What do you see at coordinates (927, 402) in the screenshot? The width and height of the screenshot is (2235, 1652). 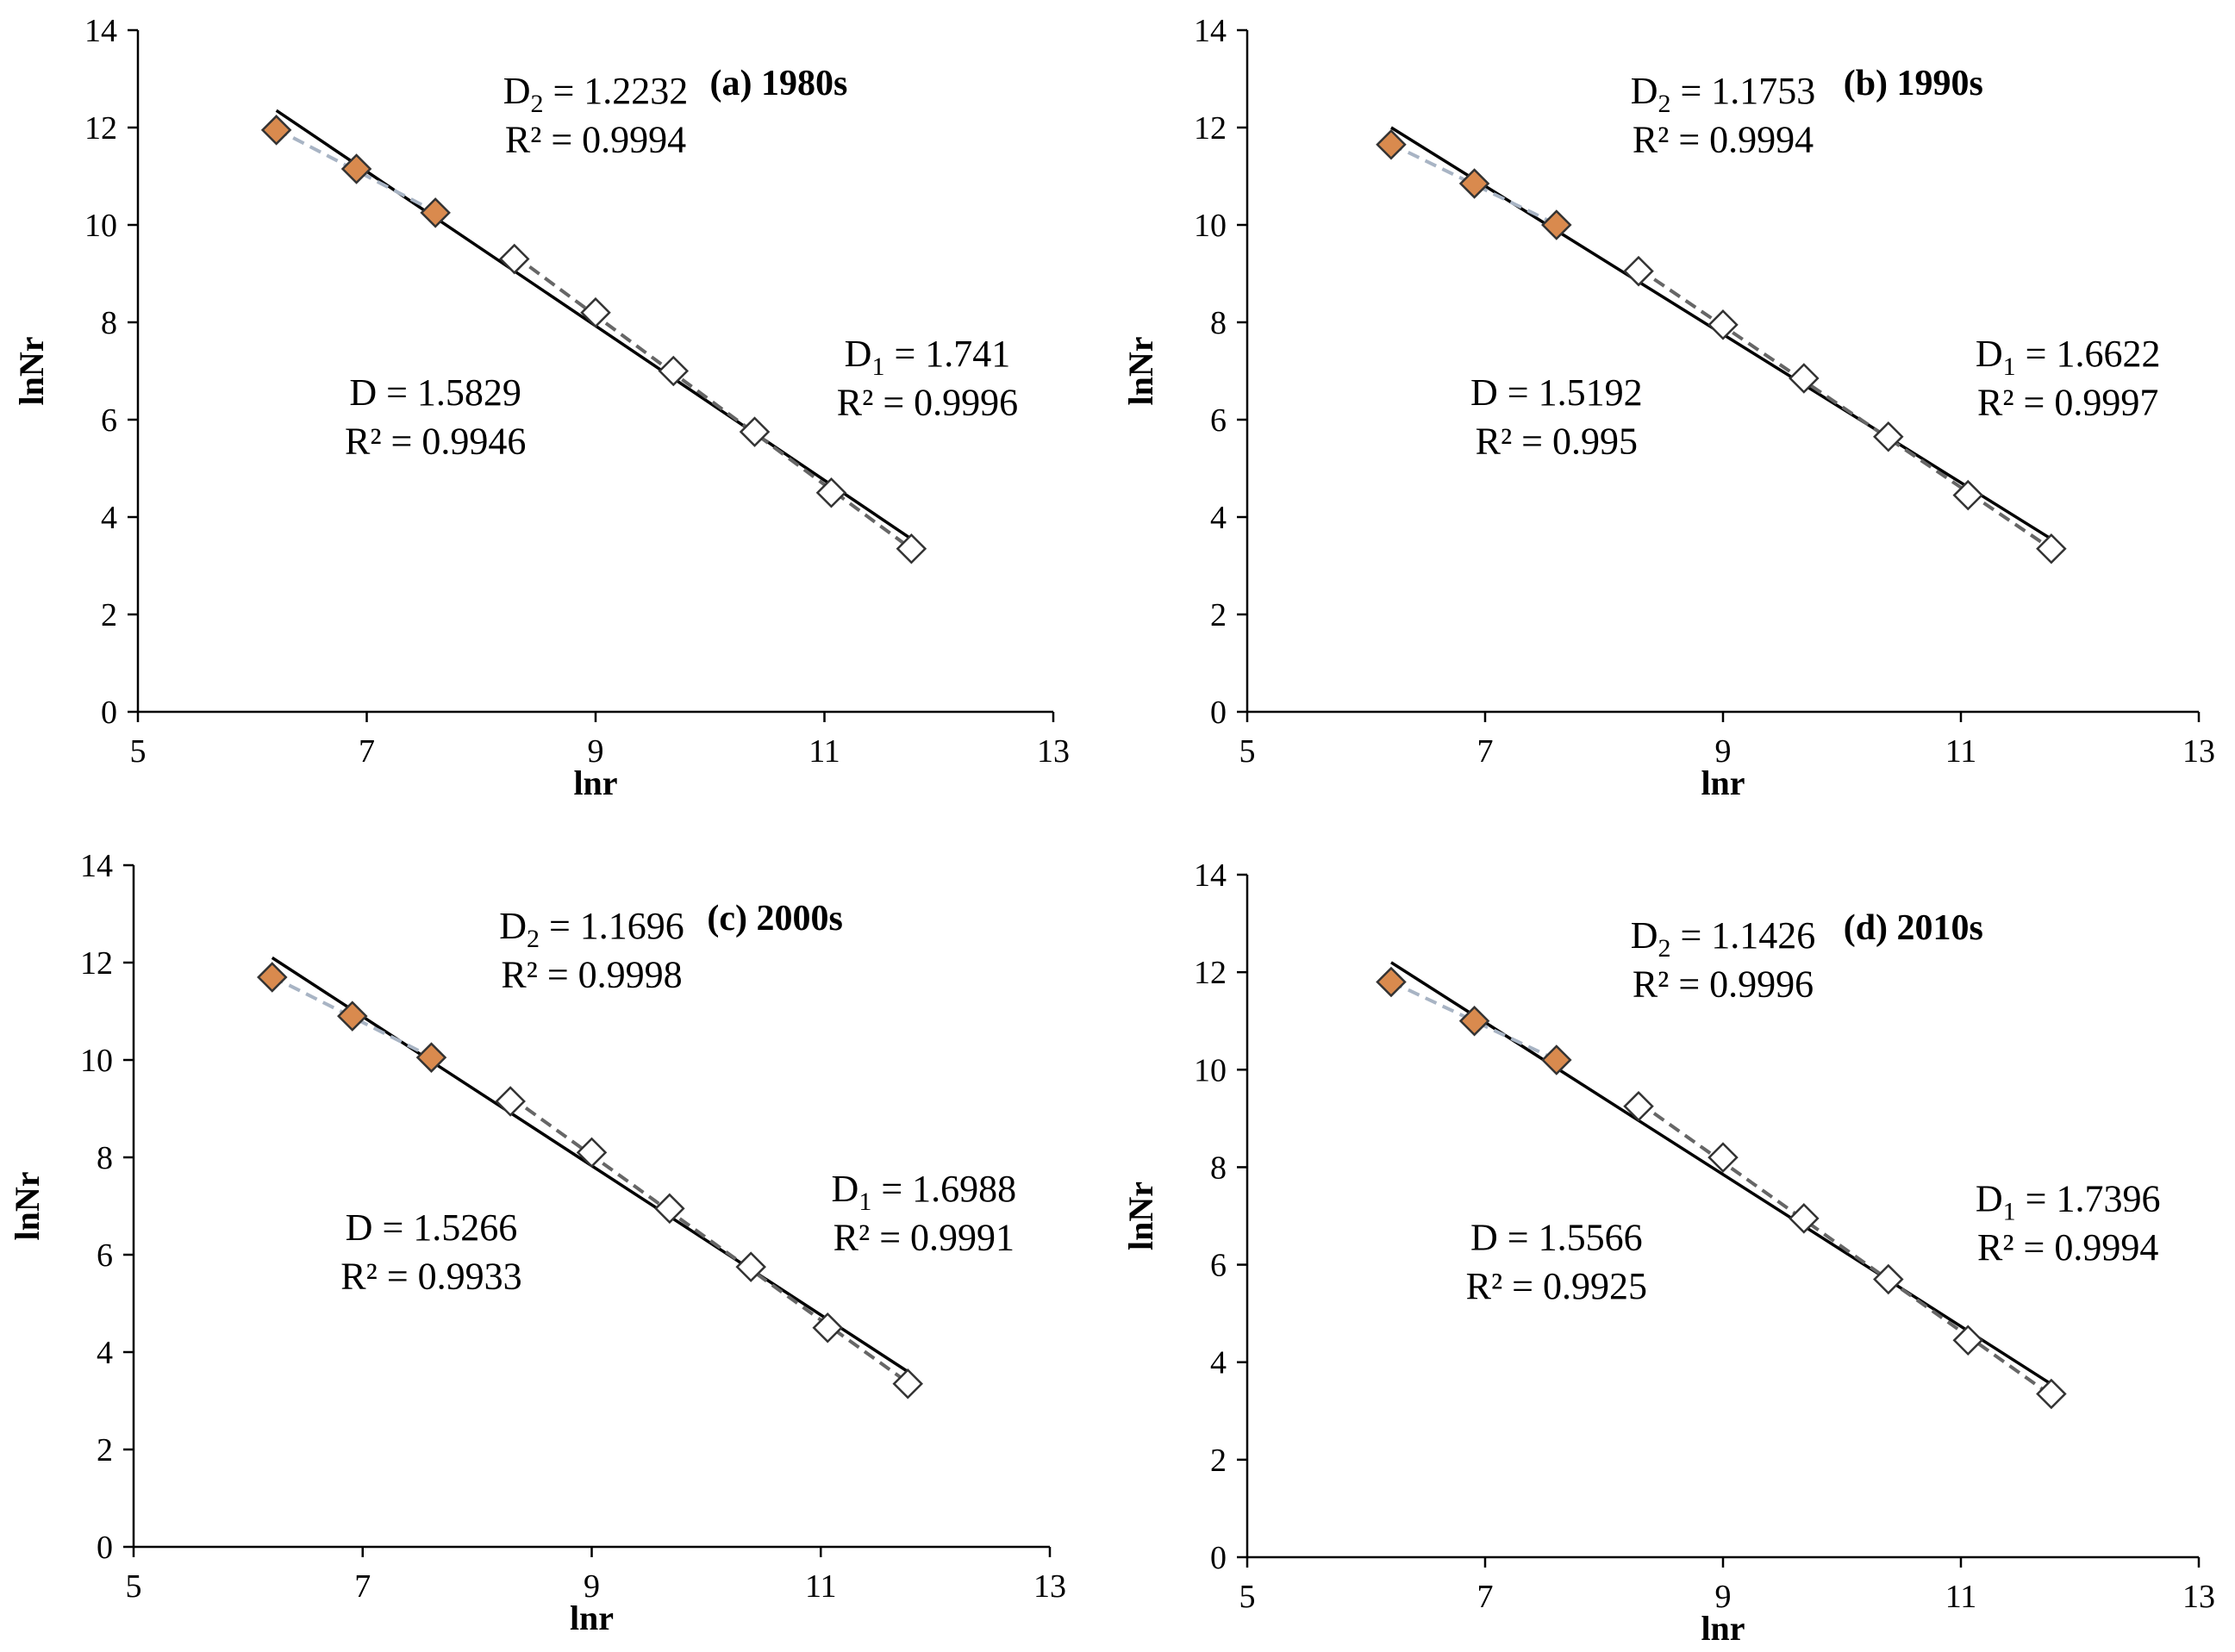 I see `large-scale-r2-label: R² = 0.9996` at bounding box center [927, 402].